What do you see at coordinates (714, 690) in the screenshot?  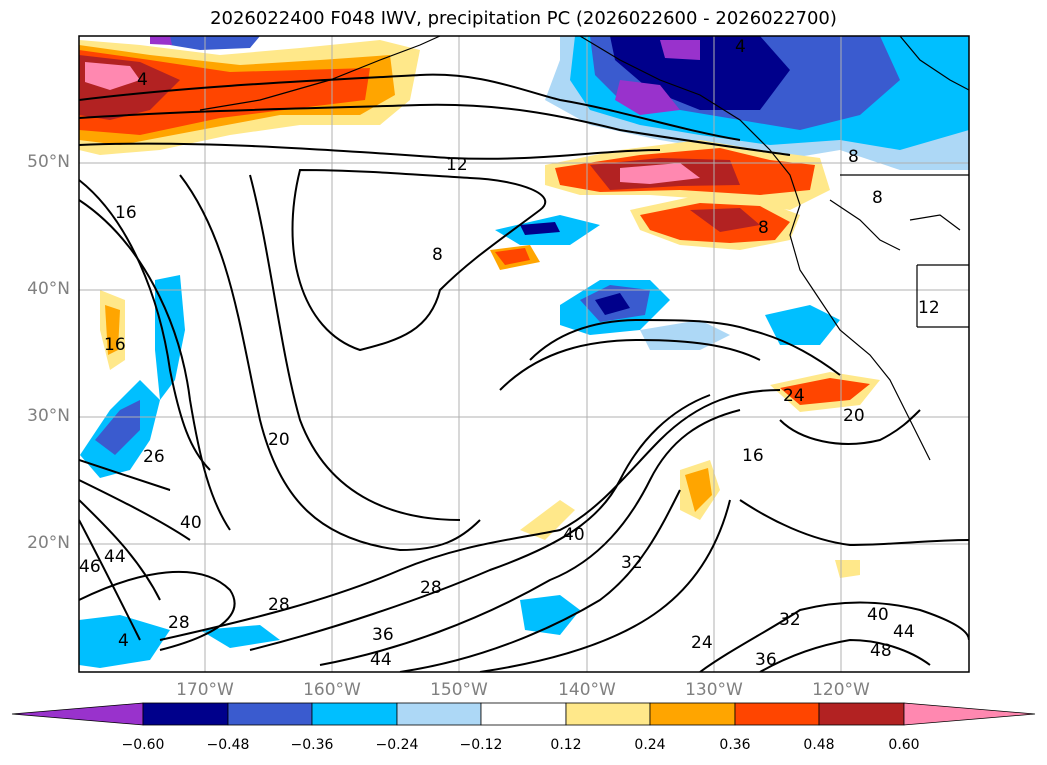 I see `lon-tick-label: 130°W` at bounding box center [714, 690].